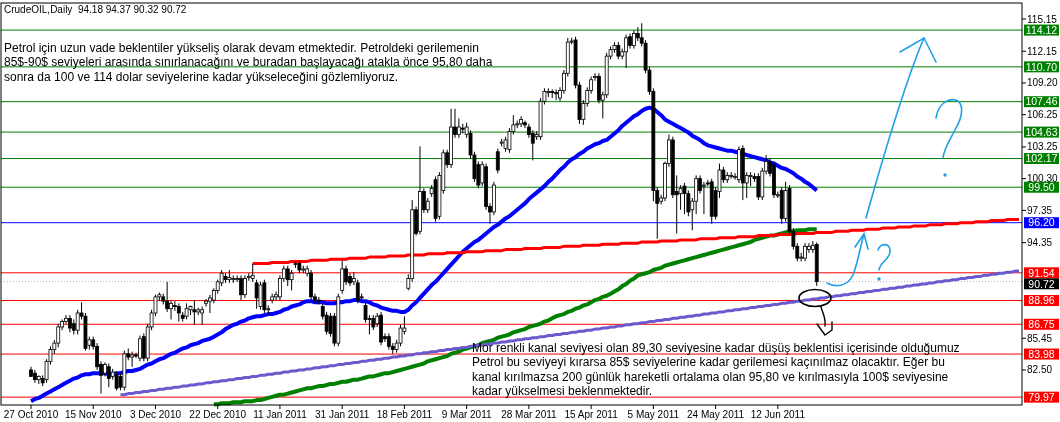  Describe the element at coordinates (1040, 338) in the screenshot. I see `y-tick-label: 85.45` at that location.